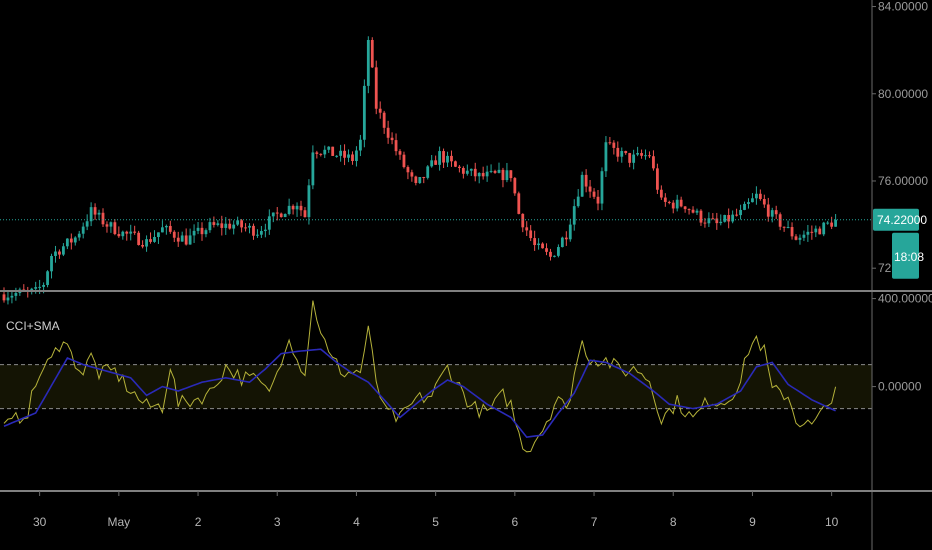 This screenshot has width=932, height=550. I want to click on price-tick-label: 76.00000, so click(903, 181).